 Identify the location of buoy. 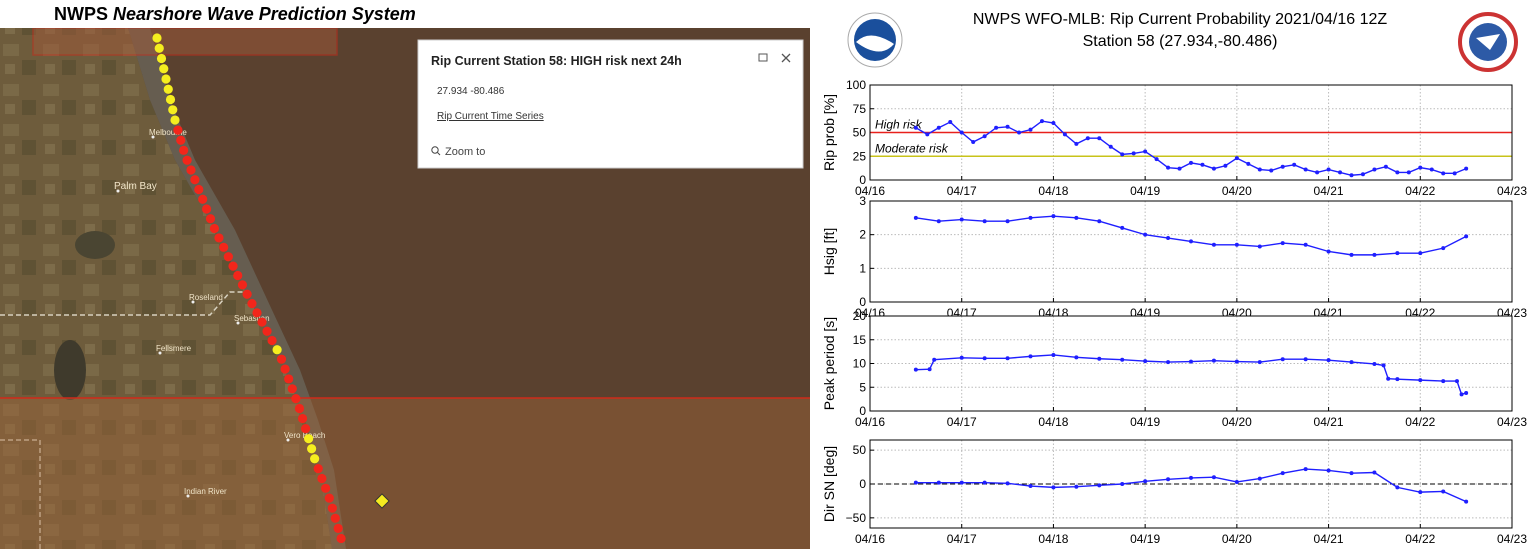
(382, 501).